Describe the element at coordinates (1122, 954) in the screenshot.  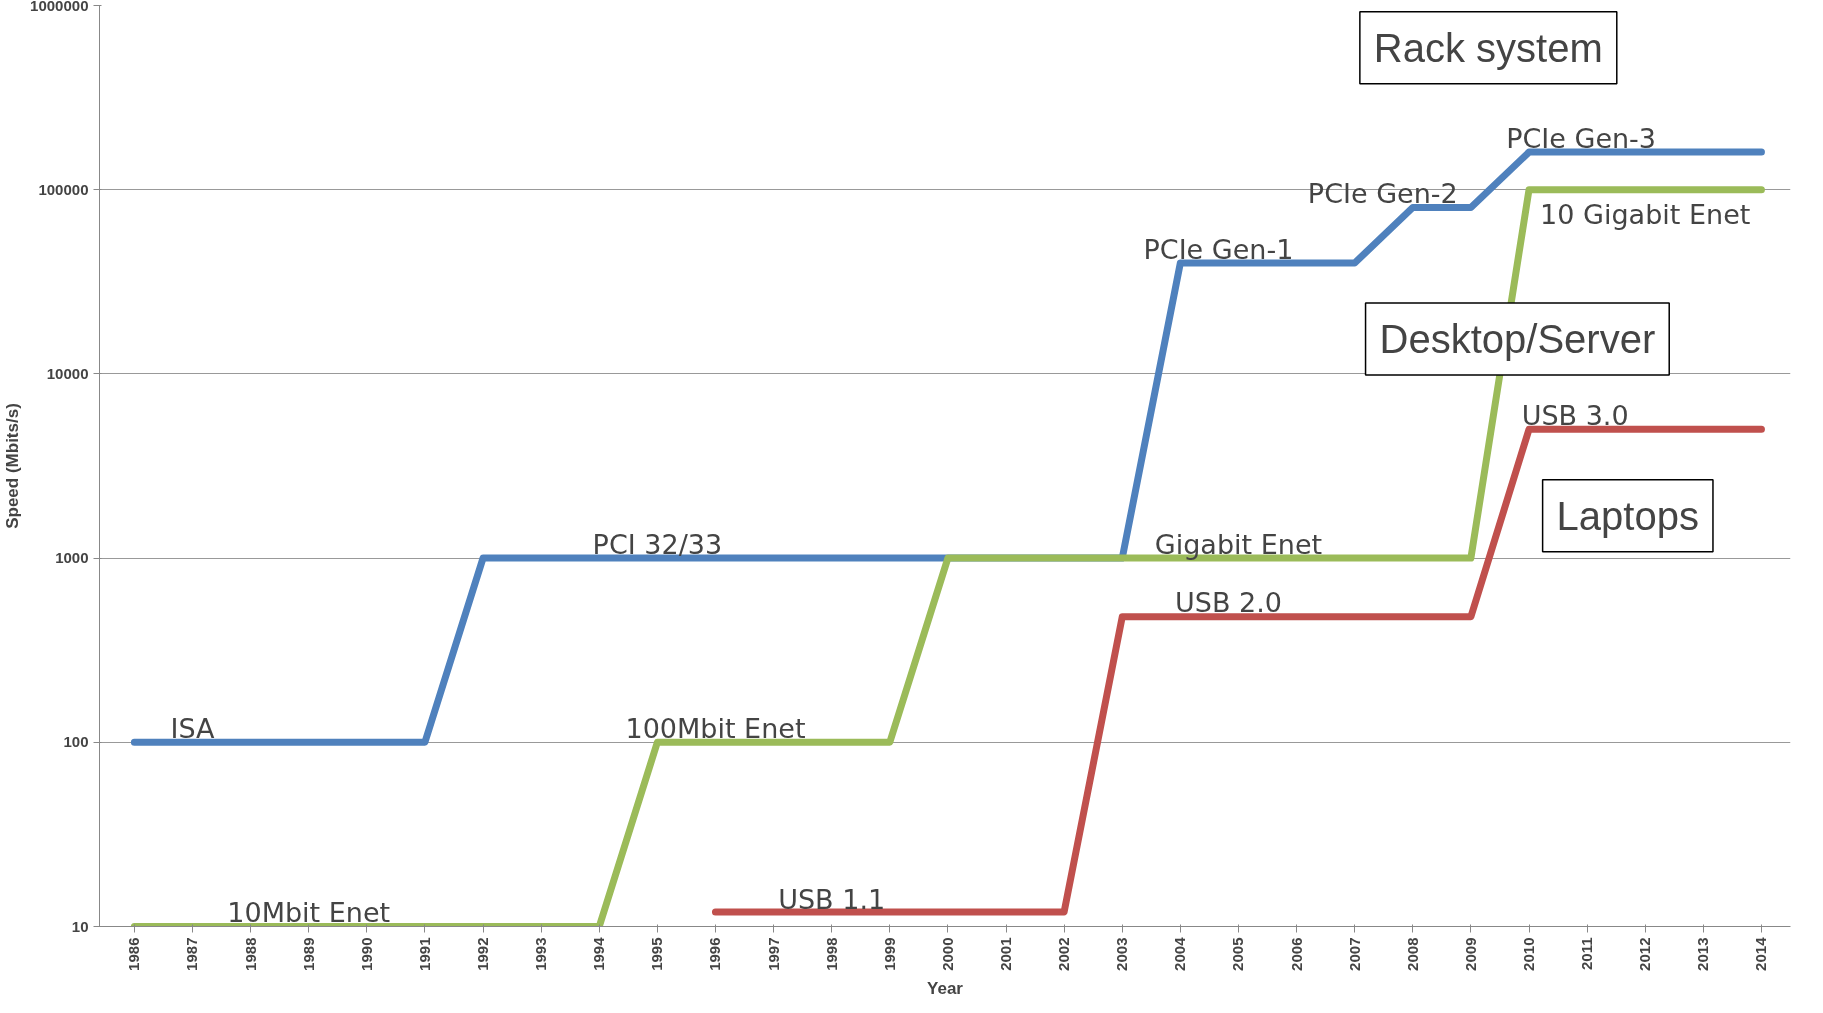
I see `x-tick-label: 2003` at that location.